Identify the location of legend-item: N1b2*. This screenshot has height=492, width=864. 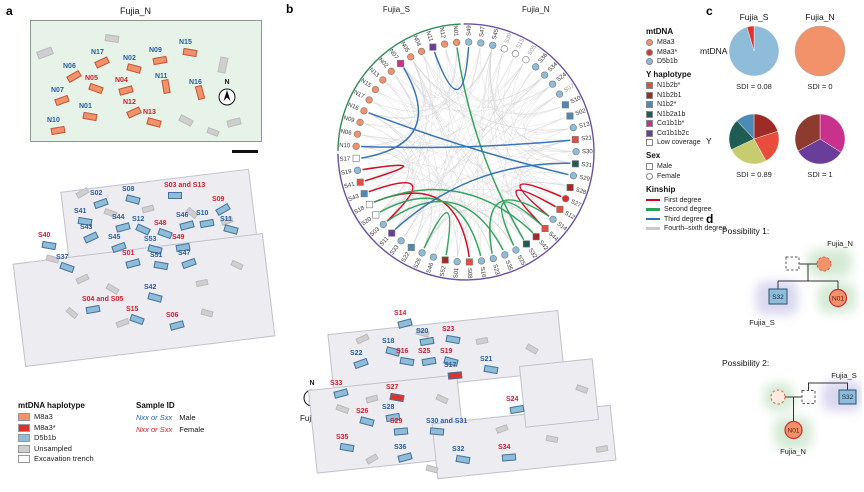
(688, 104).